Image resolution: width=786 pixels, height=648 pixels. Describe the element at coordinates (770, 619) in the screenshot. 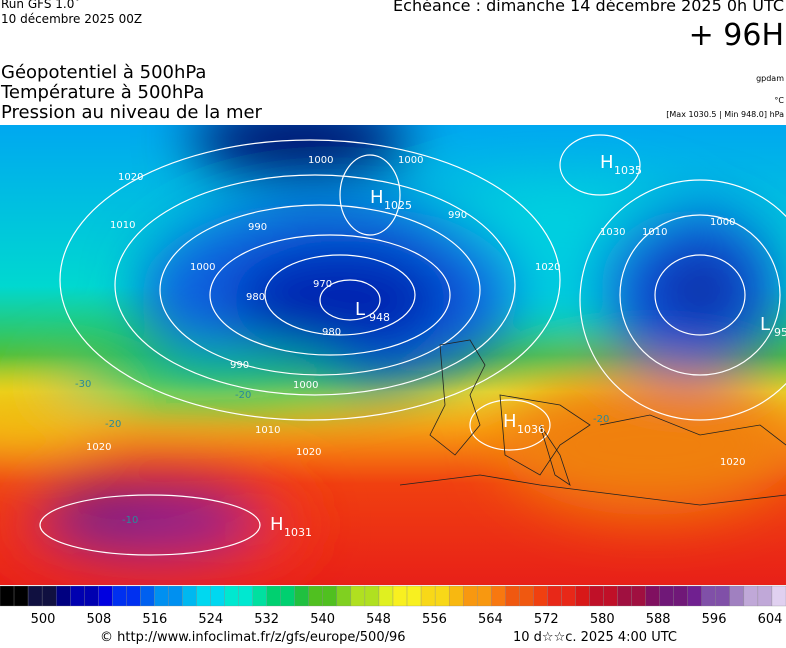

I see `colorbar-tick-label: 604` at that location.